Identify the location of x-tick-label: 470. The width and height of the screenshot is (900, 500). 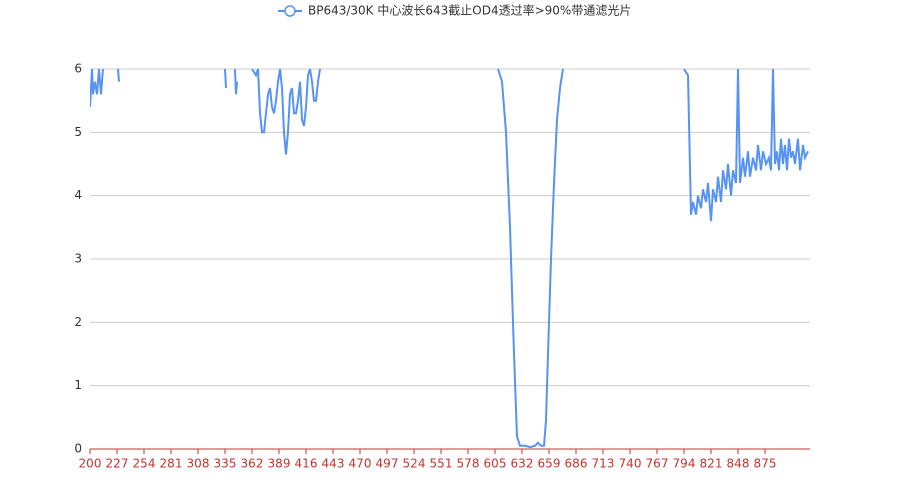
(360, 464).